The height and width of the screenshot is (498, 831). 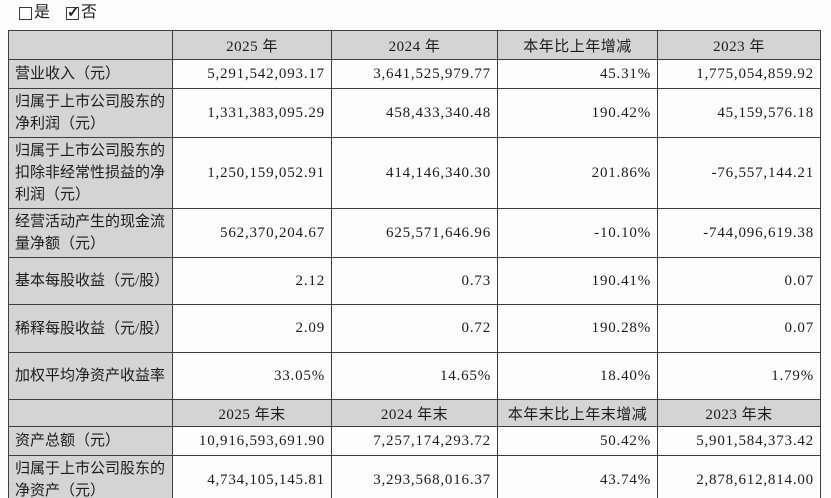 I want to click on row-label: 资产总额（元）, so click(x=90, y=441).